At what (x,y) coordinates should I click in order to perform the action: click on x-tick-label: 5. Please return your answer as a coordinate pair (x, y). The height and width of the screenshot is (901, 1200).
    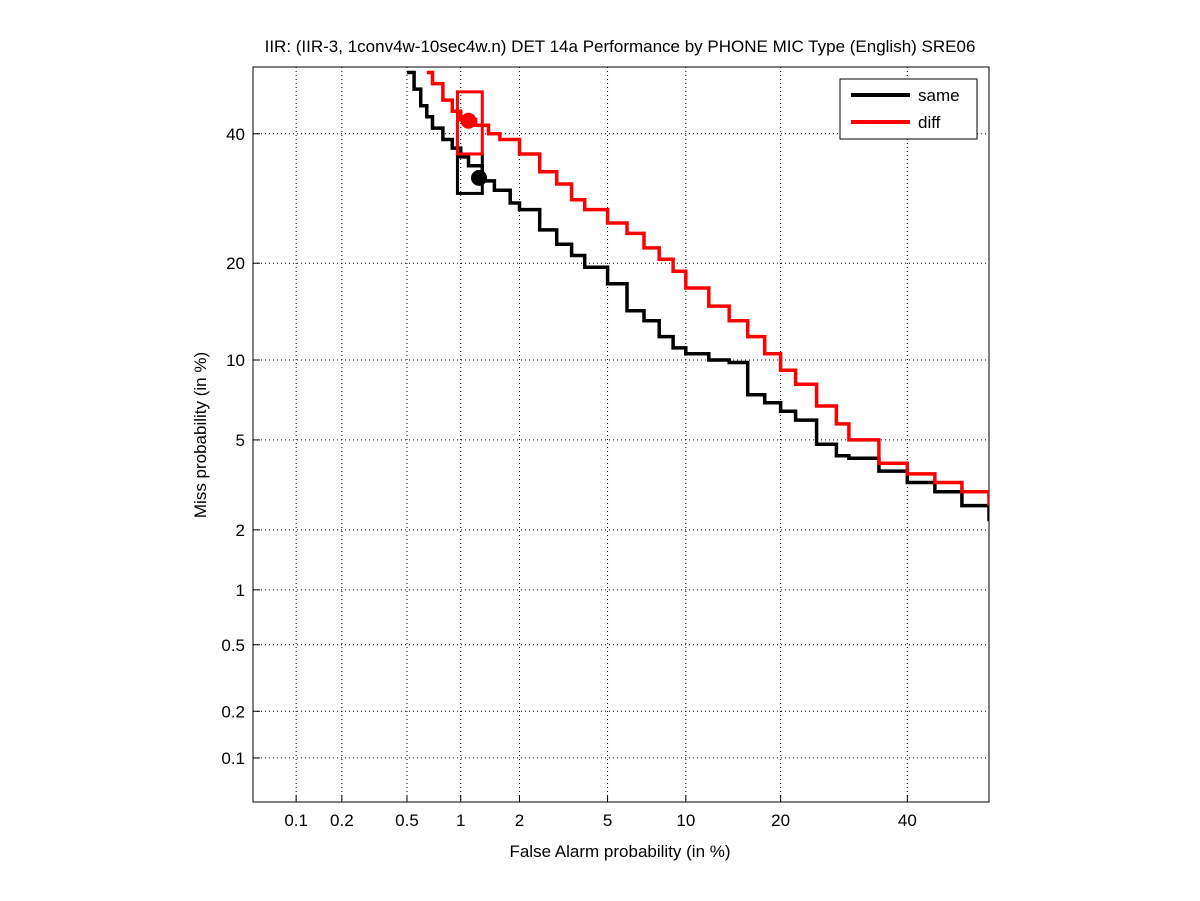
    Looking at the image, I should click on (607, 820).